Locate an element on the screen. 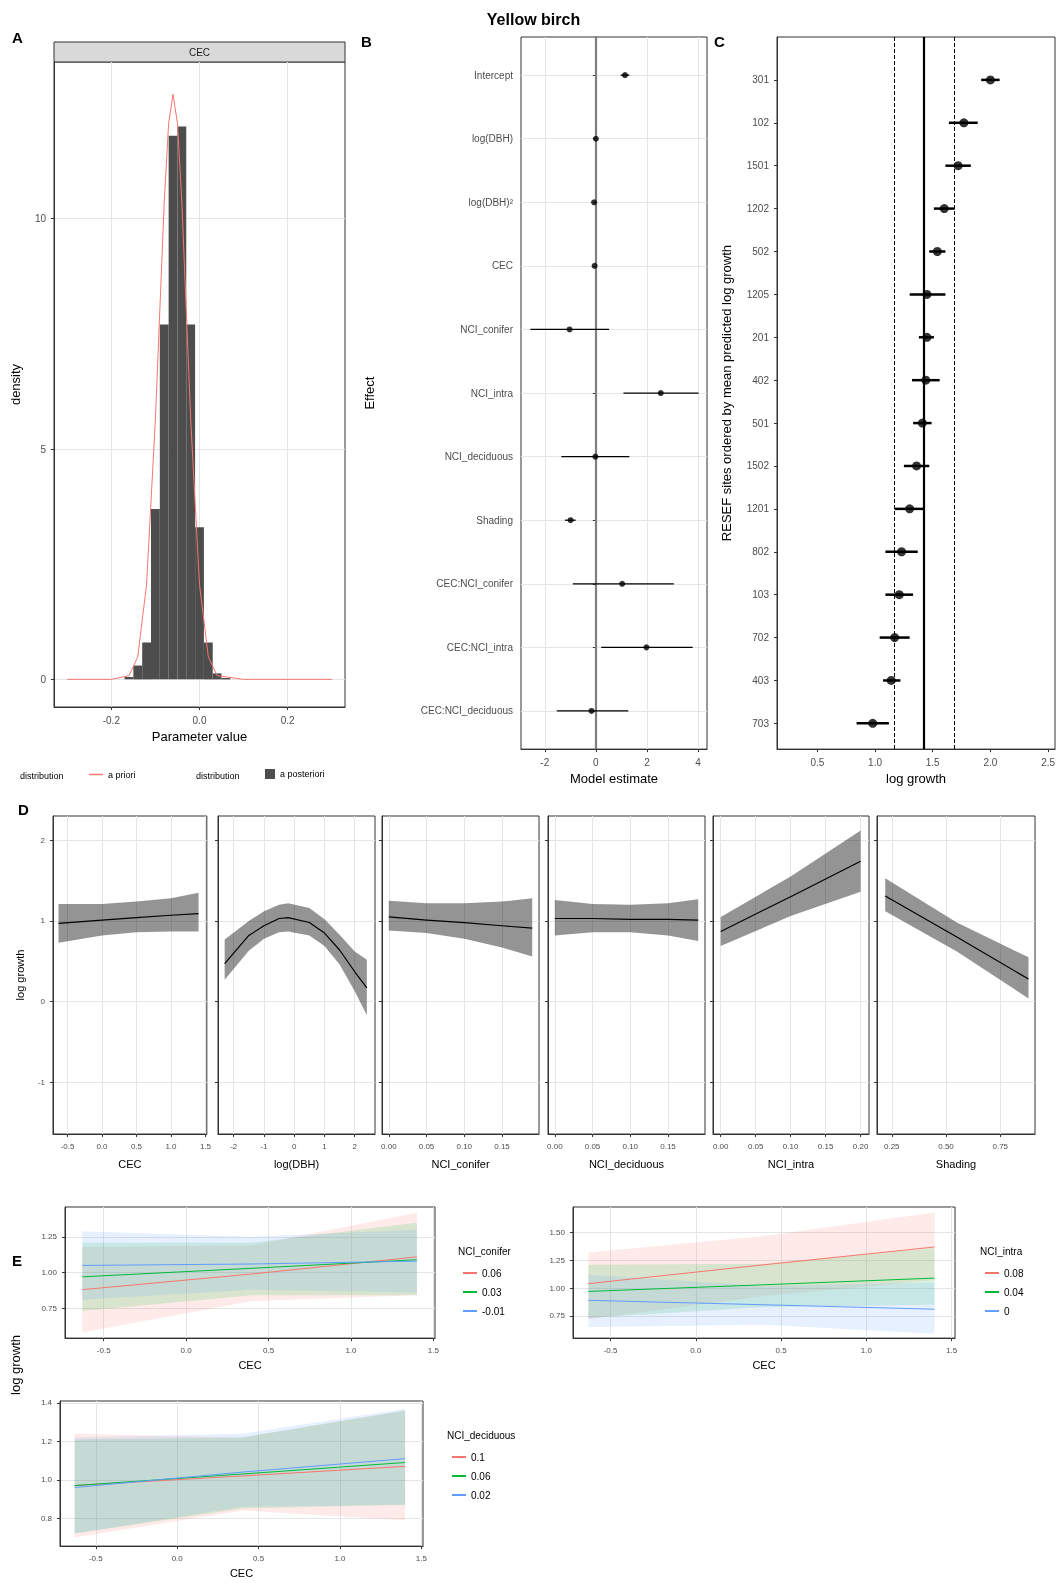 The width and height of the screenshot is (1063, 1583). text: C is located at coordinates (719, 41).